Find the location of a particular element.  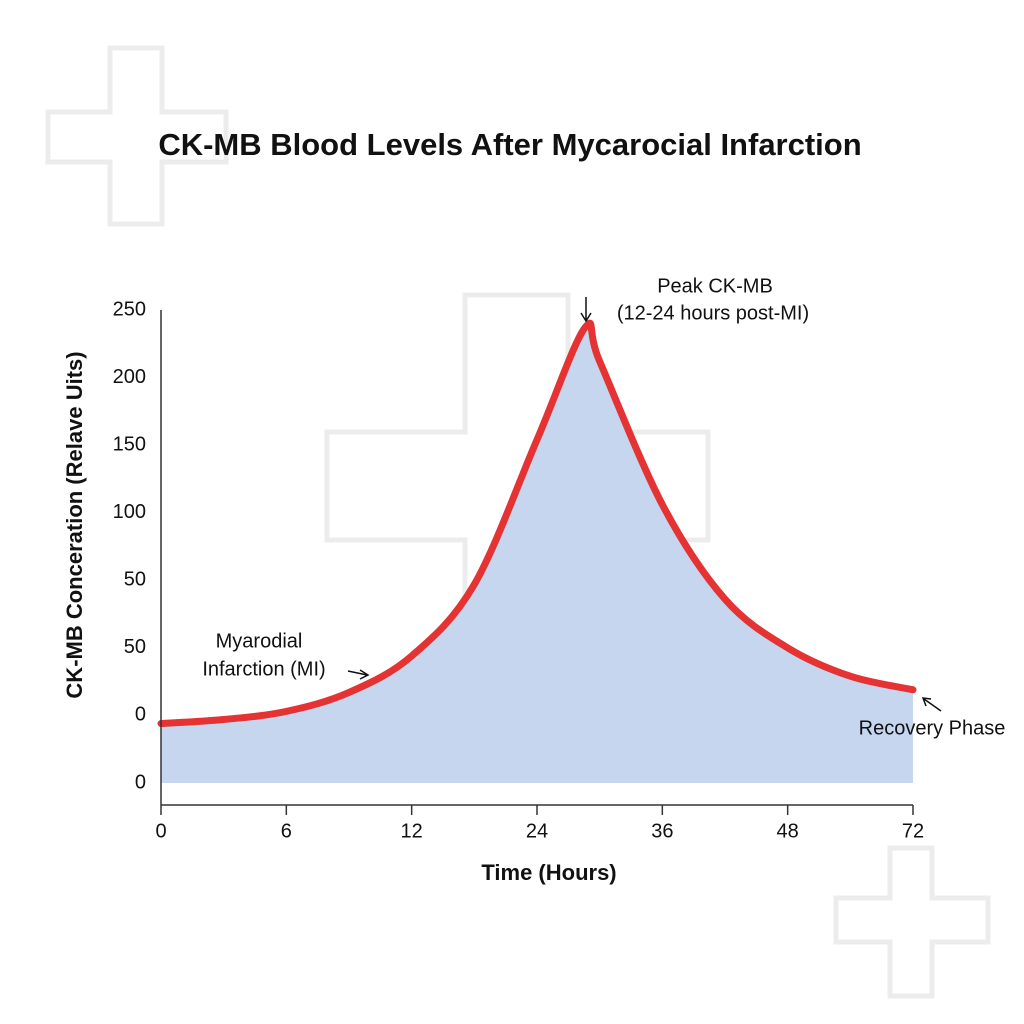

annotation: Recovery Phase is located at coordinates (932, 728).